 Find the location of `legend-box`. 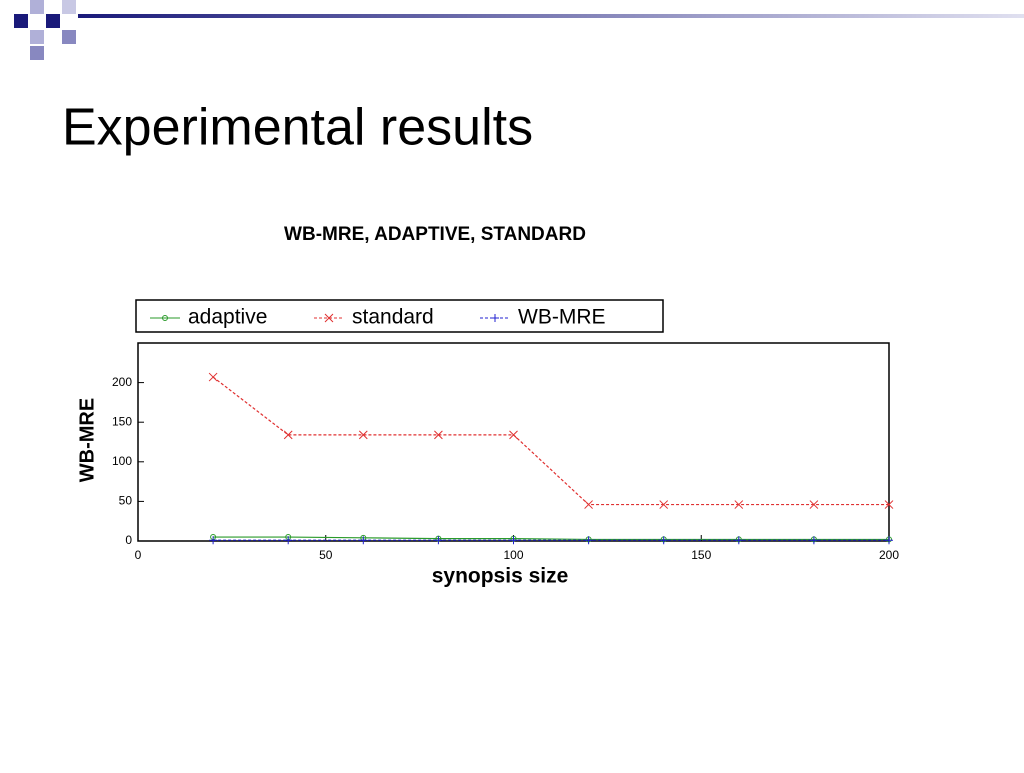

legend-box is located at coordinates (399, 316).